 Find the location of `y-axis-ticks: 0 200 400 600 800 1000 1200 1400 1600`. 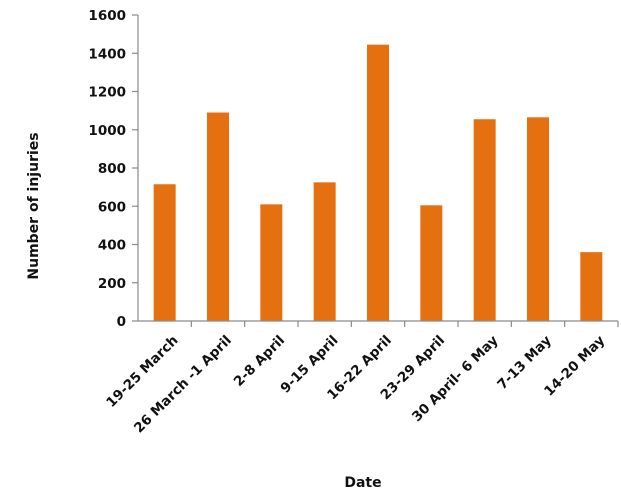

y-axis-ticks: 0 200 400 600 800 1000 1200 1400 1600 is located at coordinates (113, 169).